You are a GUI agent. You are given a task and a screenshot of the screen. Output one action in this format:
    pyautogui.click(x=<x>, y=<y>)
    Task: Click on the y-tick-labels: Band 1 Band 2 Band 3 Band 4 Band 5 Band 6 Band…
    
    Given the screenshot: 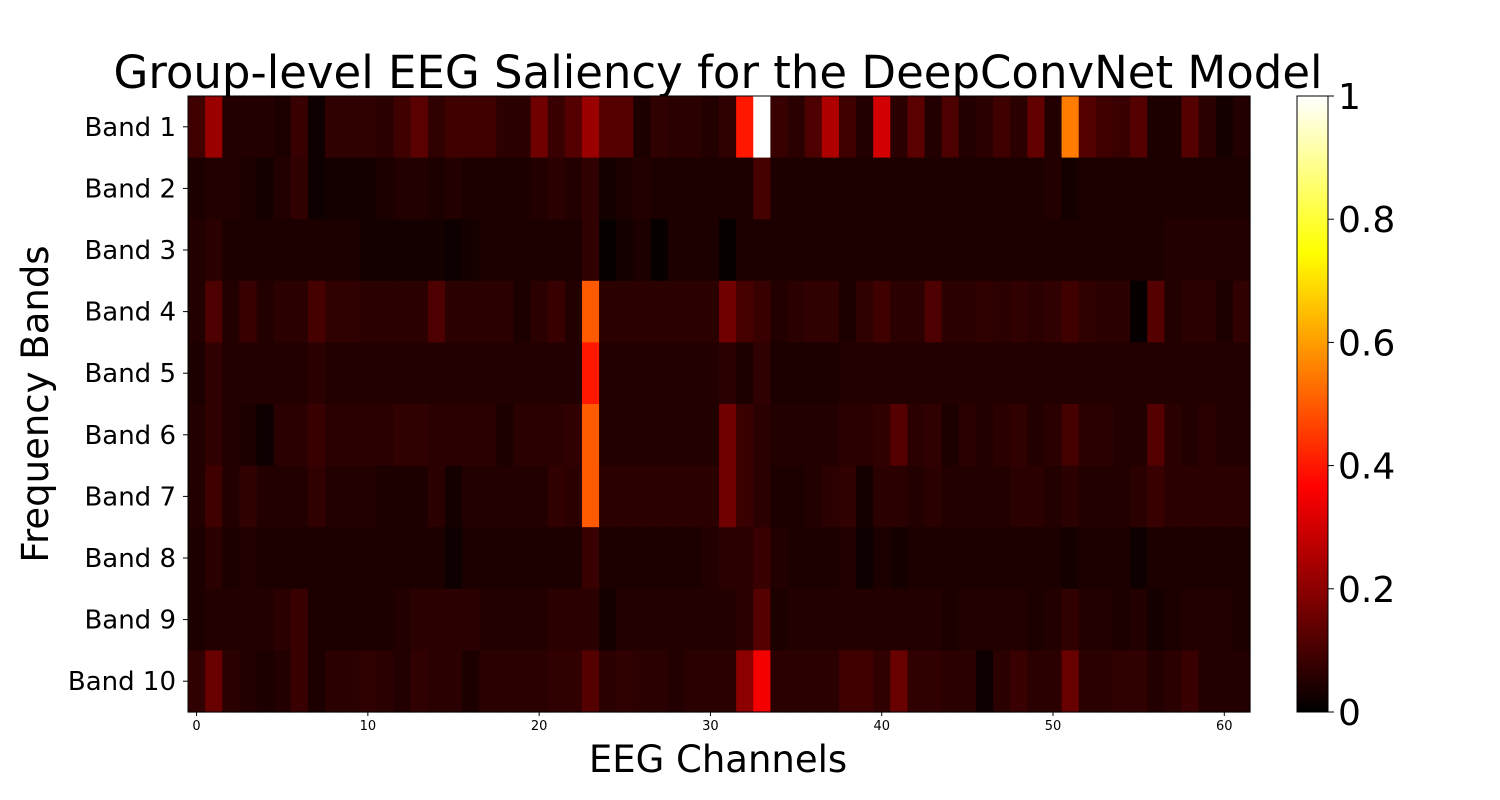 What is the action you would take?
    pyautogui.click(x=128, y=405)
    